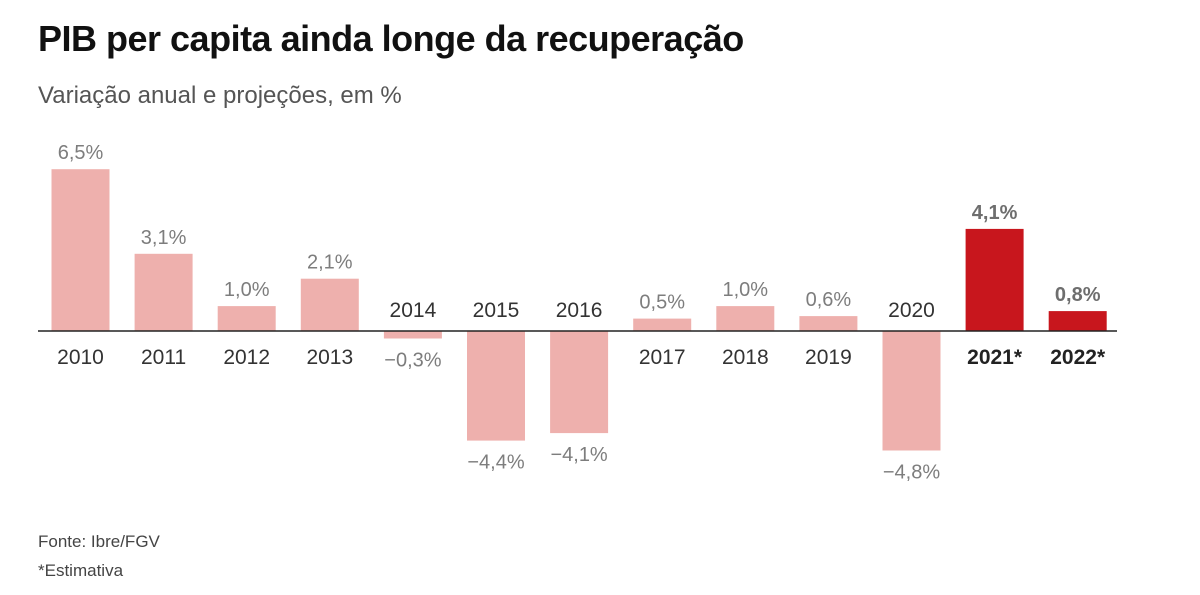 This screenshot has height=595, width=1200. What do you see at coordinates (80, 250) in the screenshot?
I see `bar-2010` at bounding box center [80, 250].